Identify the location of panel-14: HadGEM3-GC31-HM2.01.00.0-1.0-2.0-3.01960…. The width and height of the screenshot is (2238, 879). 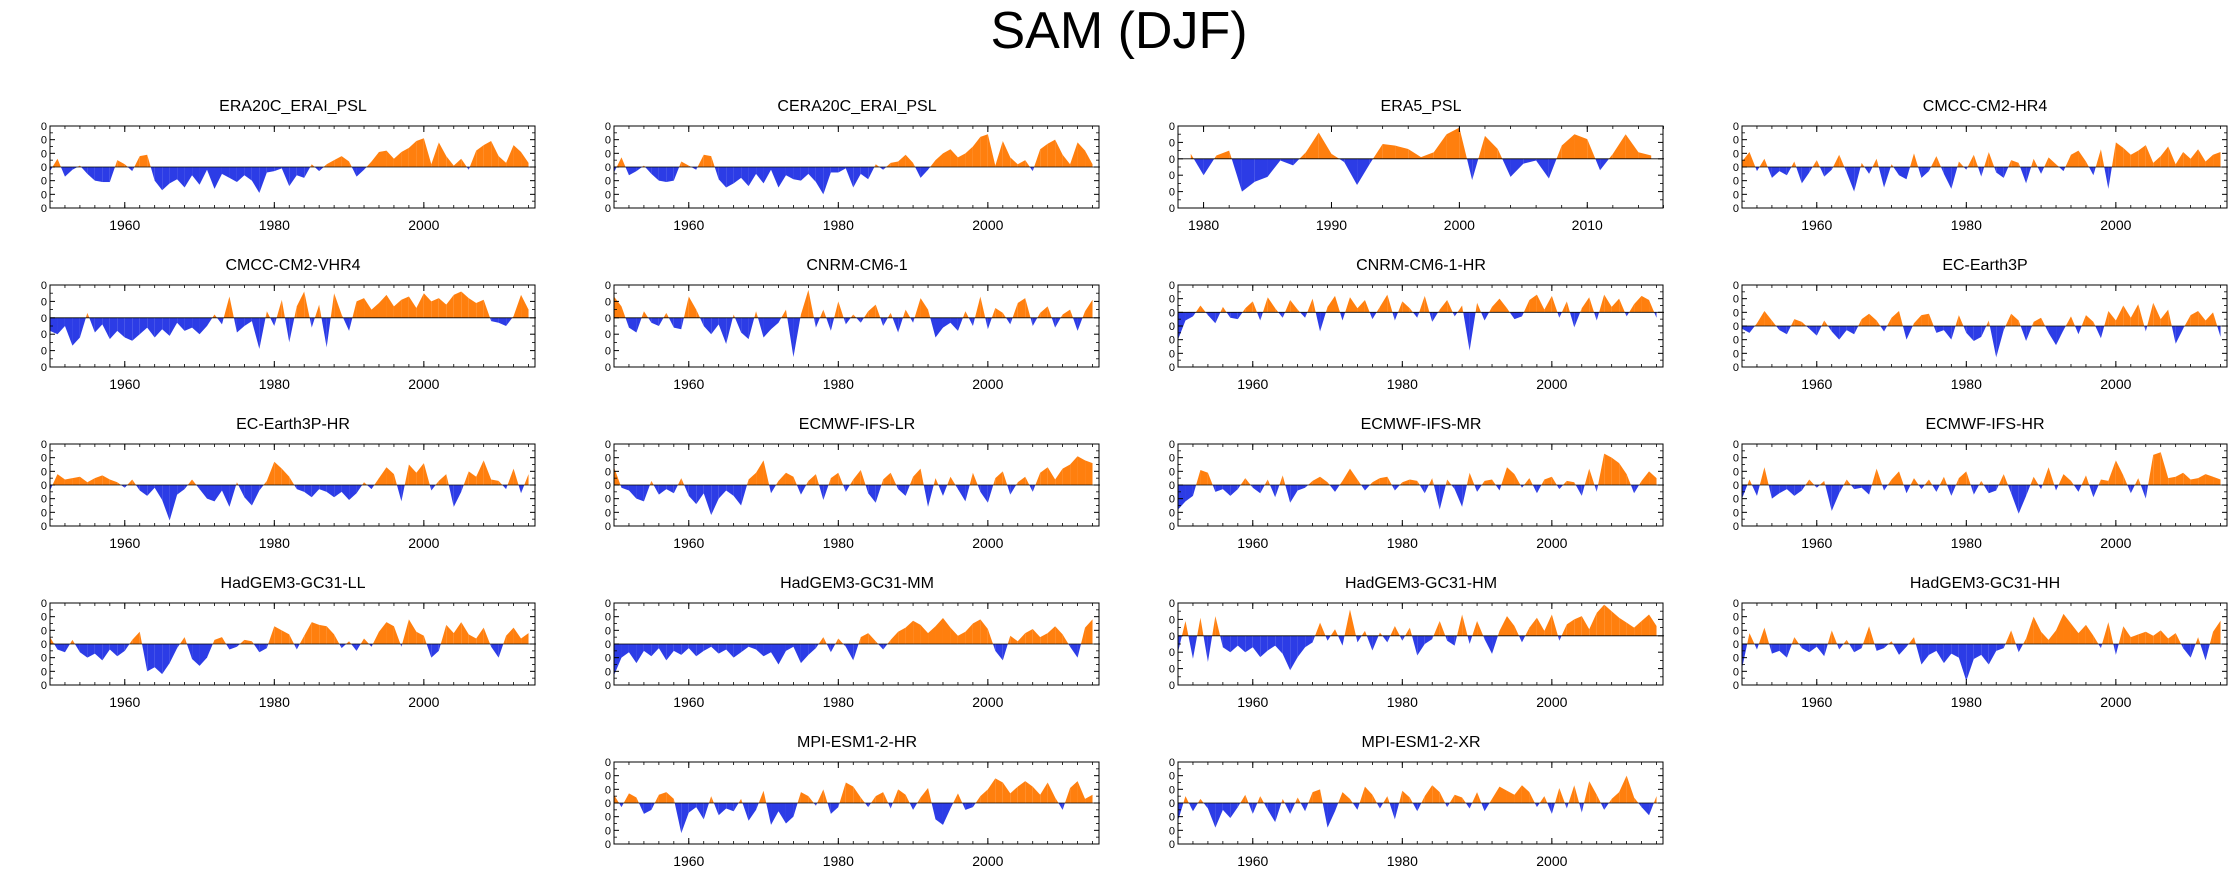
(1416, 642).